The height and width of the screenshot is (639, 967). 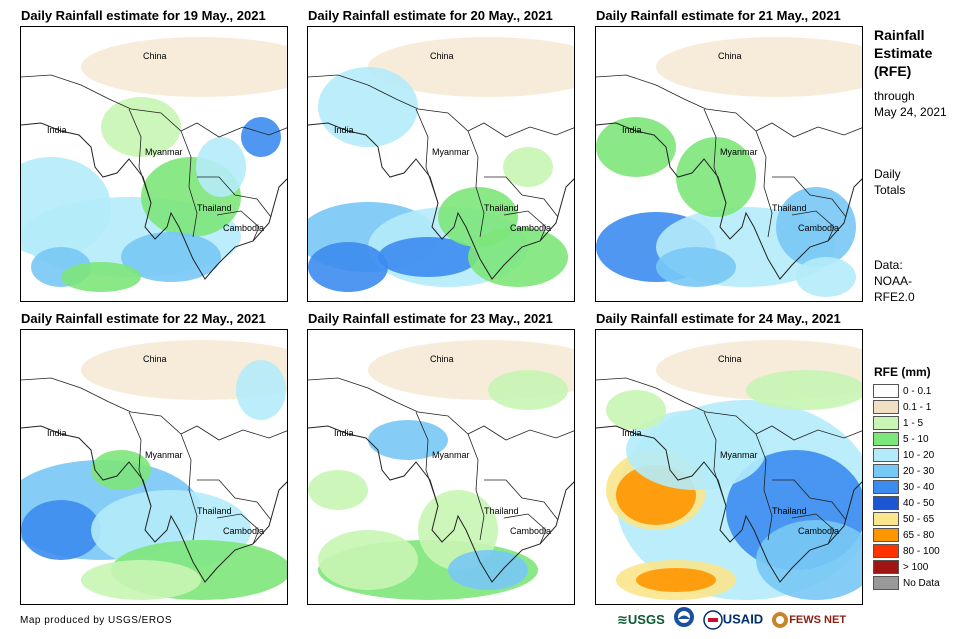 I want to click on rainfall-map-20-may: China India Myanmar Thailand Cambodia, so click(x=441, y=164).